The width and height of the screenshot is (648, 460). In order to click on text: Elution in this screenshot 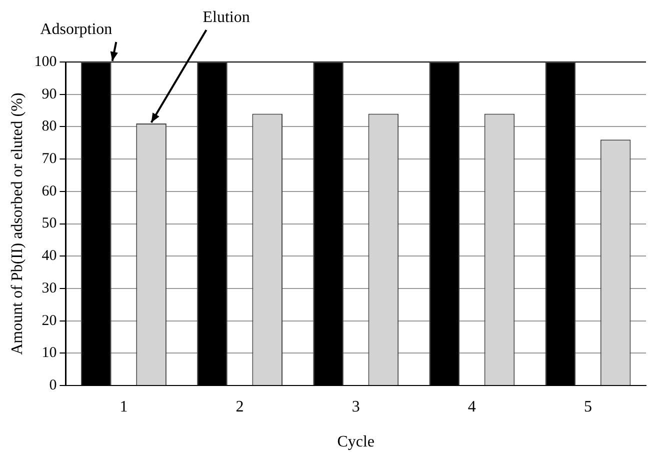, I will do `click(226, 17)`.